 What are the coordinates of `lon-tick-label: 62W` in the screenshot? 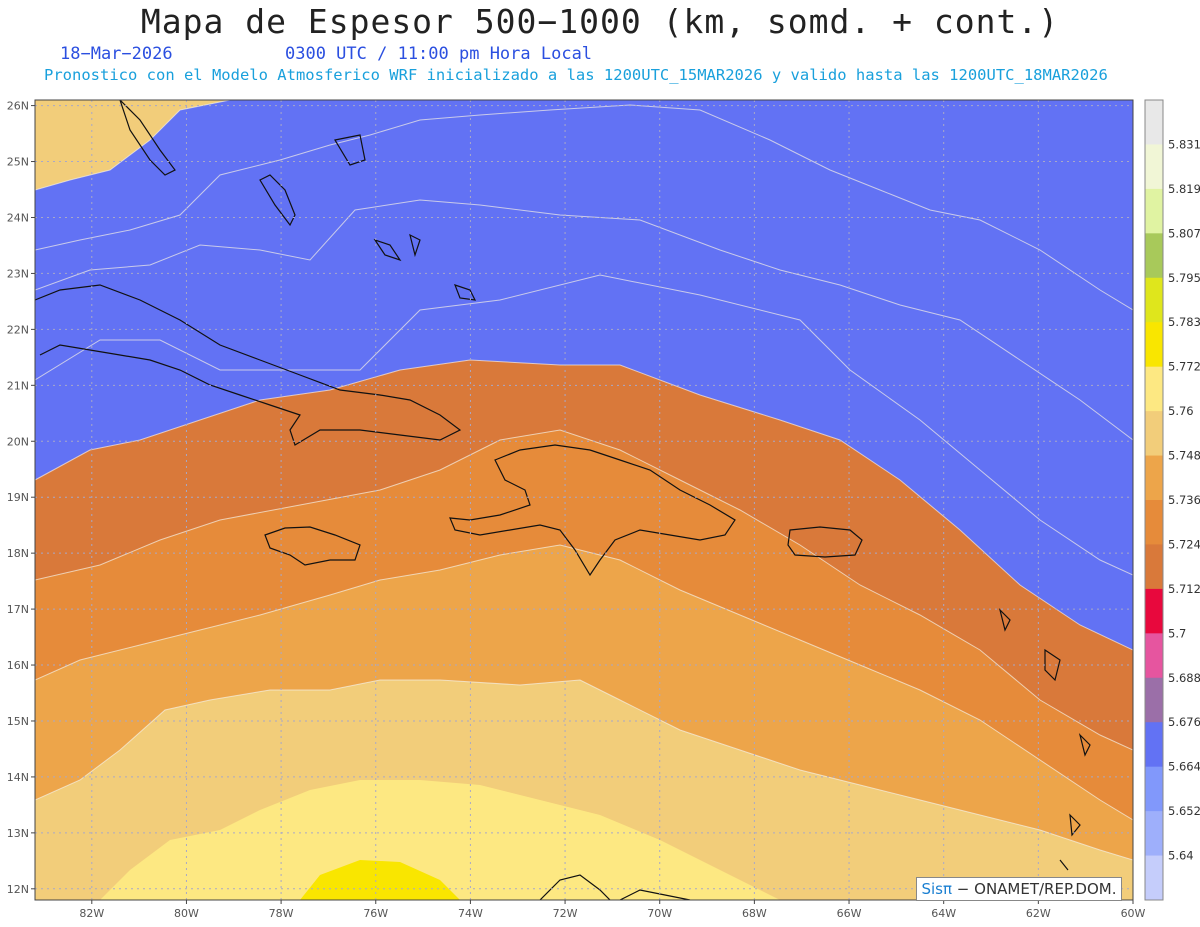 It's located at (1038, 913).